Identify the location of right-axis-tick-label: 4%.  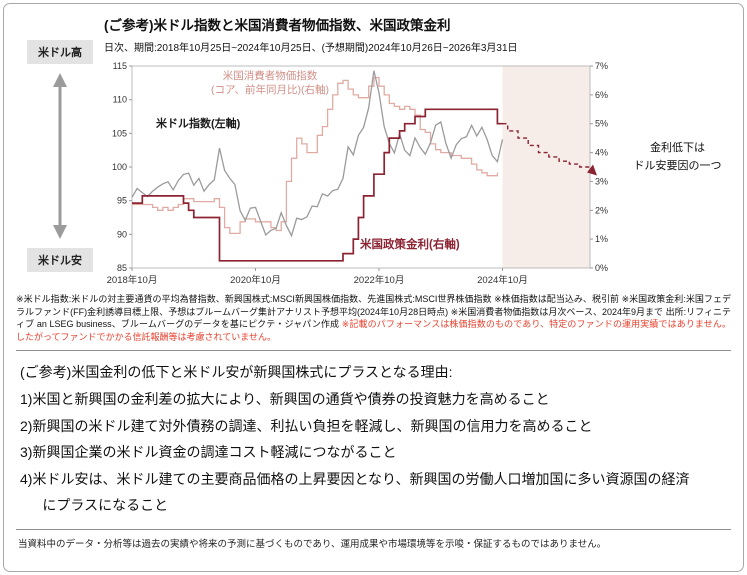
(601, 153).